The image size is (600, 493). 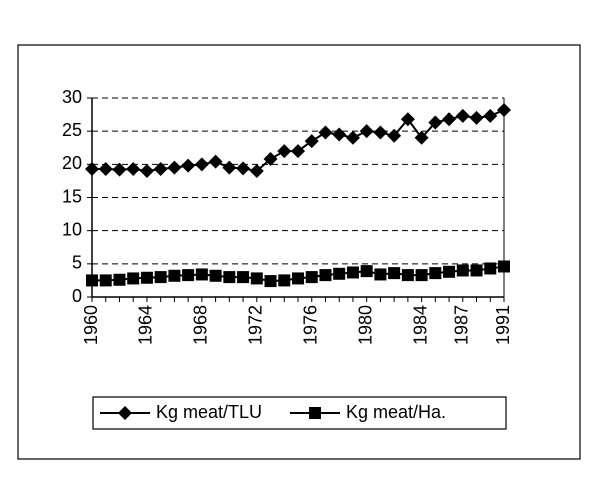 What do you see at coordinates (77, 263) in the screenshot?
I see `y-tick-label: 5` at bounding box center [77, 263].